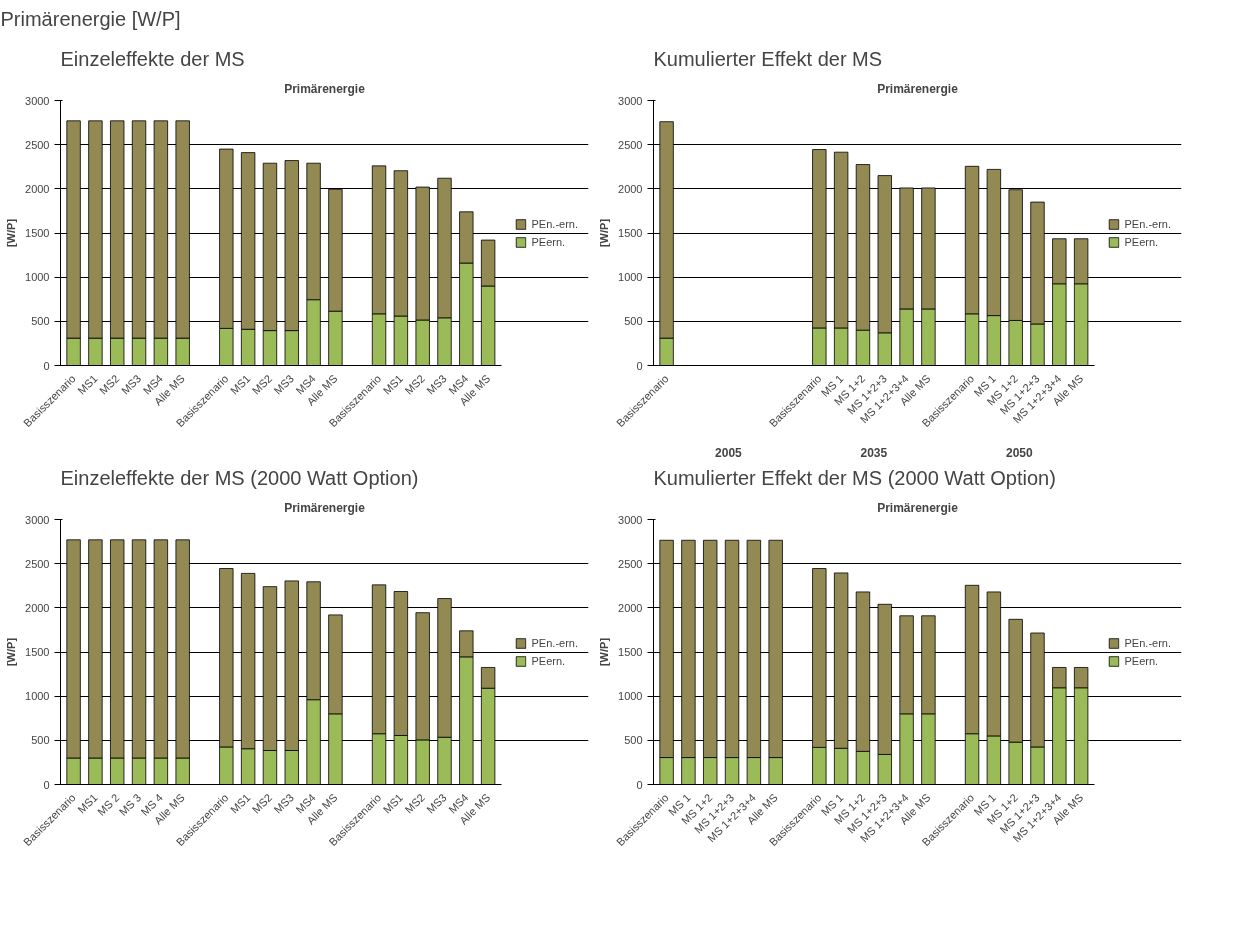  I want to click on chart-title: Einzeleffekte der MS, so click(152, 58).